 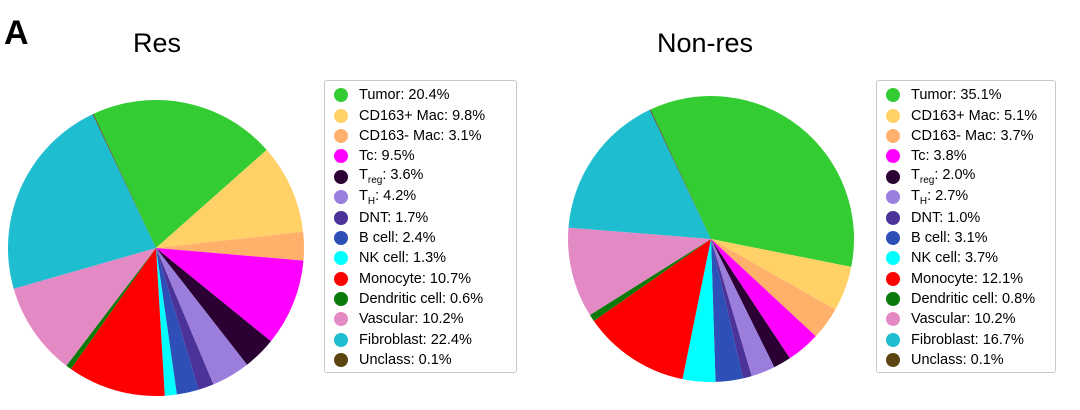 I want to click on legend-label: Treg: 2.0%, so click(x=943, y=177).